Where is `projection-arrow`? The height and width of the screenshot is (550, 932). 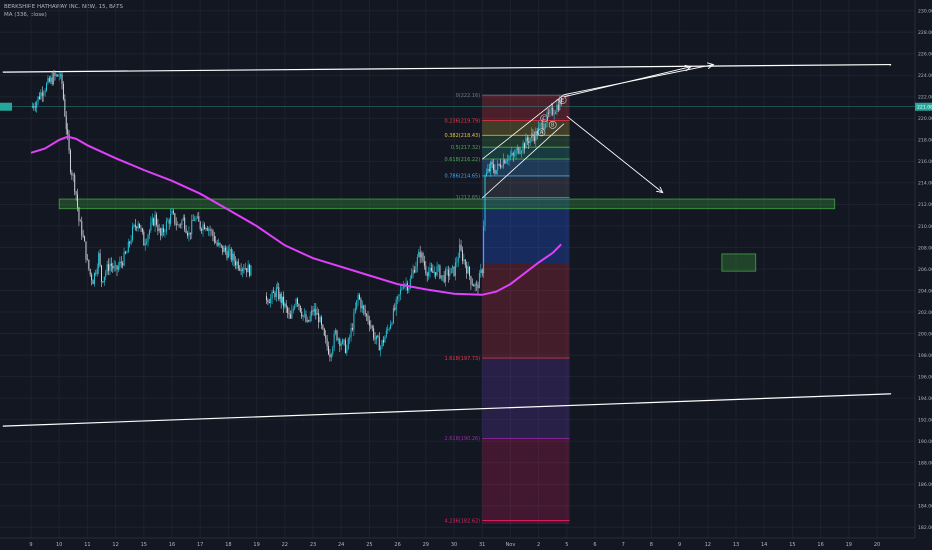 projection-arrow is located at coordinates (638, 80).